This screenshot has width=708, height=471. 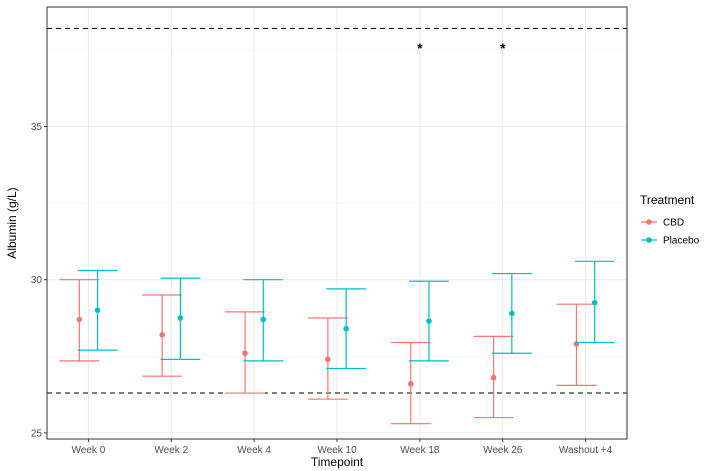 I want to click on y-tick-label: 35, so click(x=37, y=127).